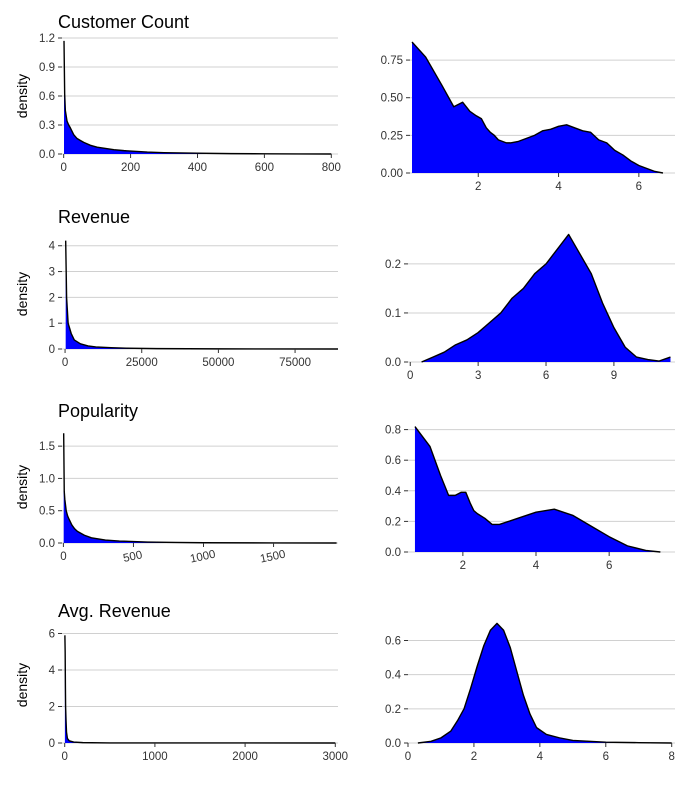  What do you see at coordinates (98, 411) in the screenshot?
I see `panel-title: Popularity` at bounding box center [98, 411].